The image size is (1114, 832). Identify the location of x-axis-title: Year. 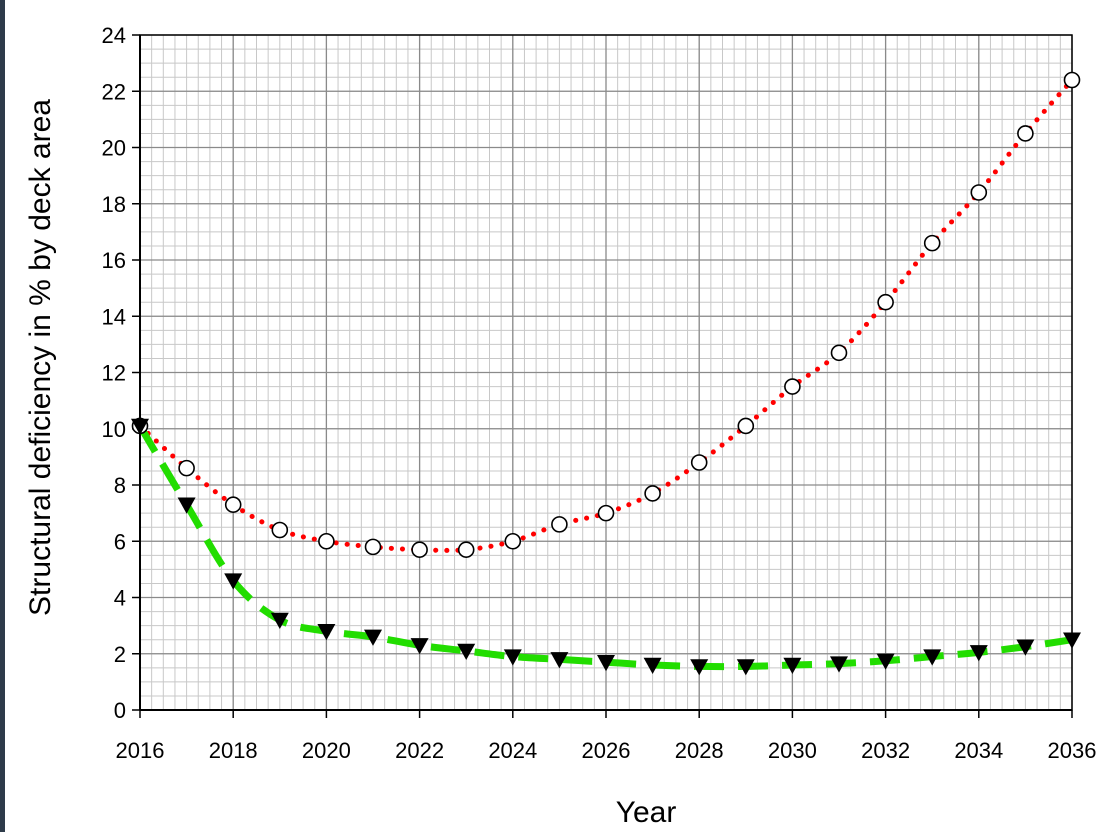
(646, 812).